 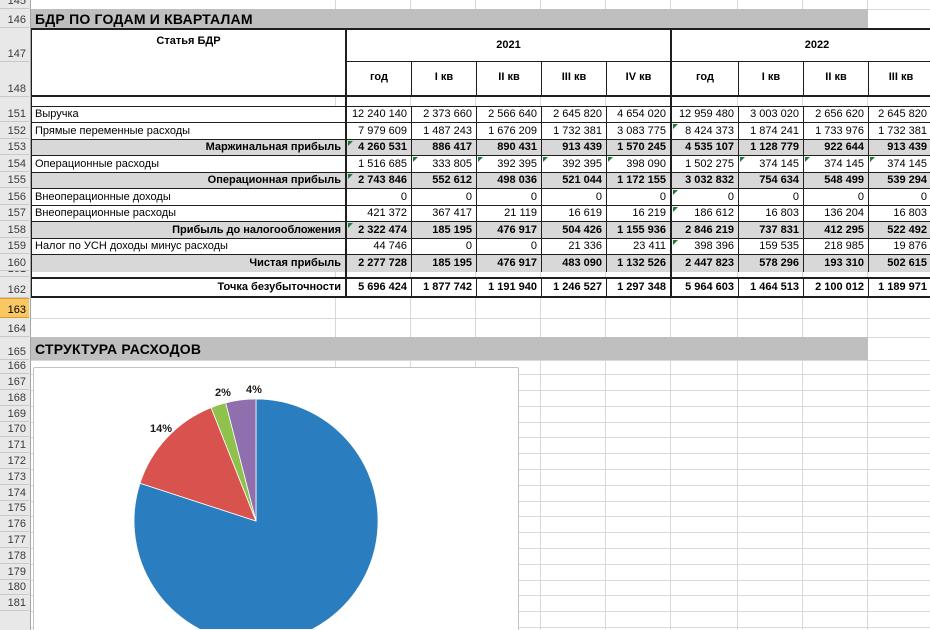 I want to click on row-header-172: 172, so click(x=14, y=461).